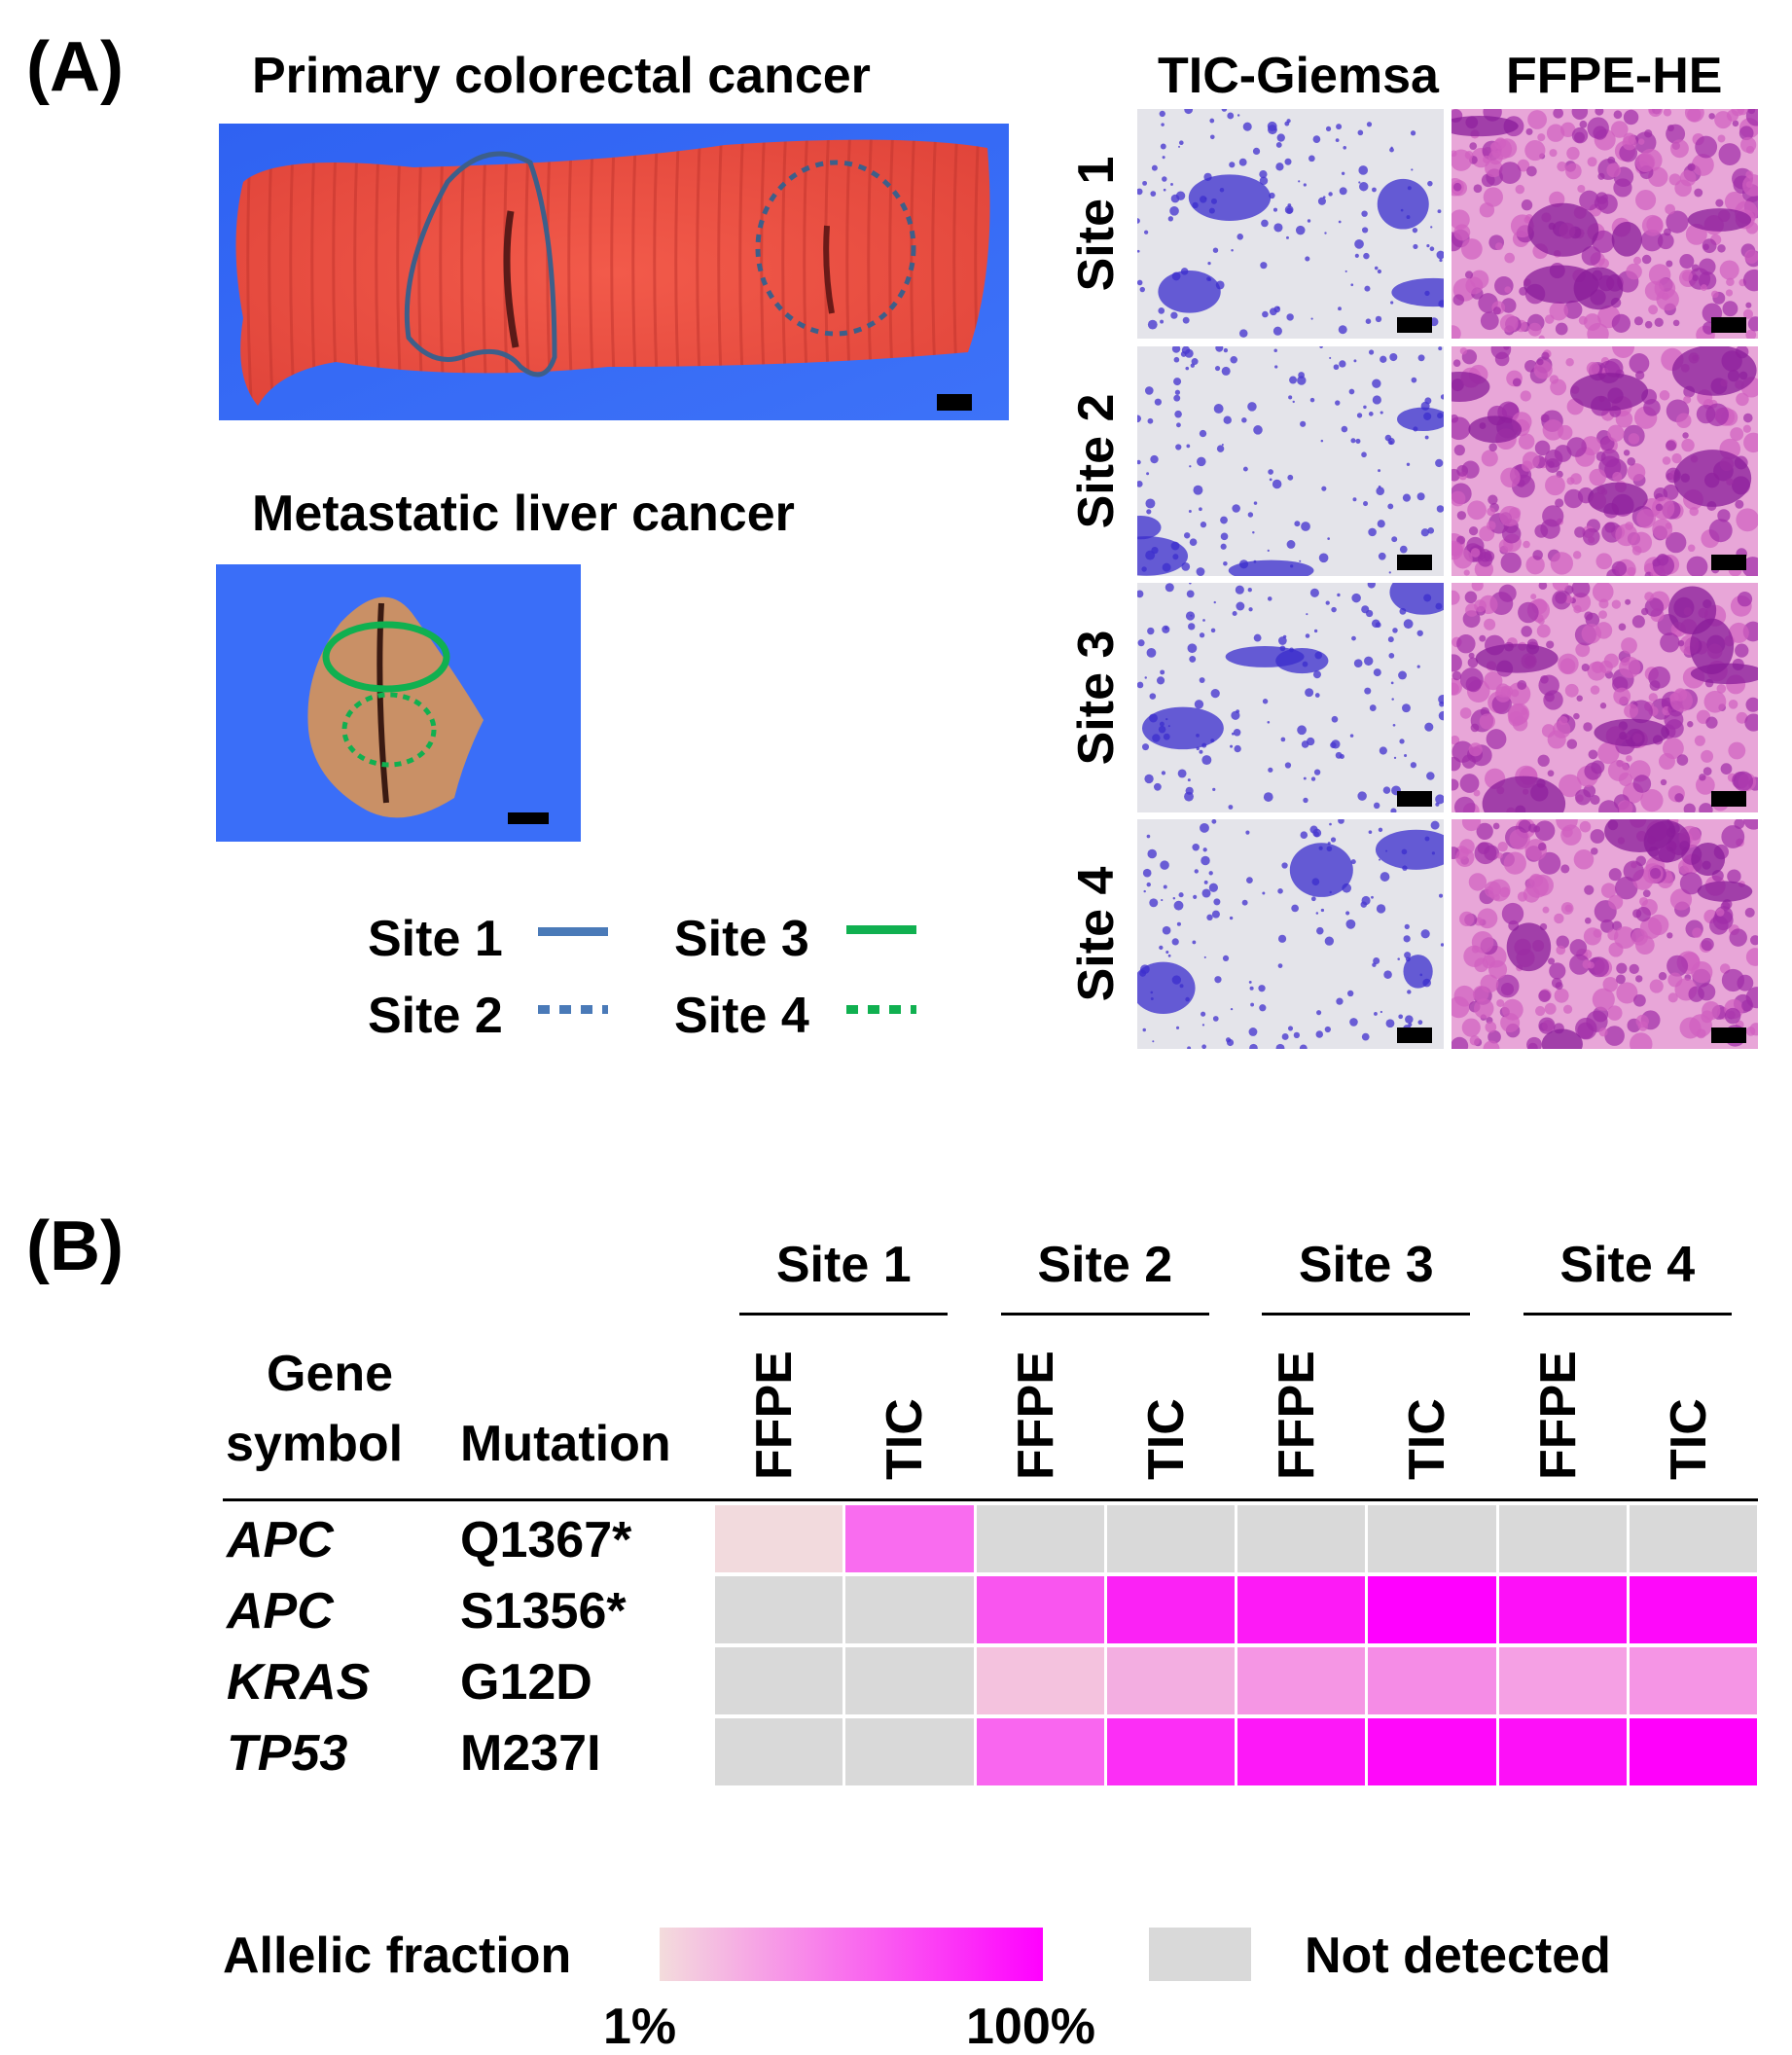  Describe the element at coordinates (614, 272) in the screenshot. I see `colon-specimen-photo` at that location.